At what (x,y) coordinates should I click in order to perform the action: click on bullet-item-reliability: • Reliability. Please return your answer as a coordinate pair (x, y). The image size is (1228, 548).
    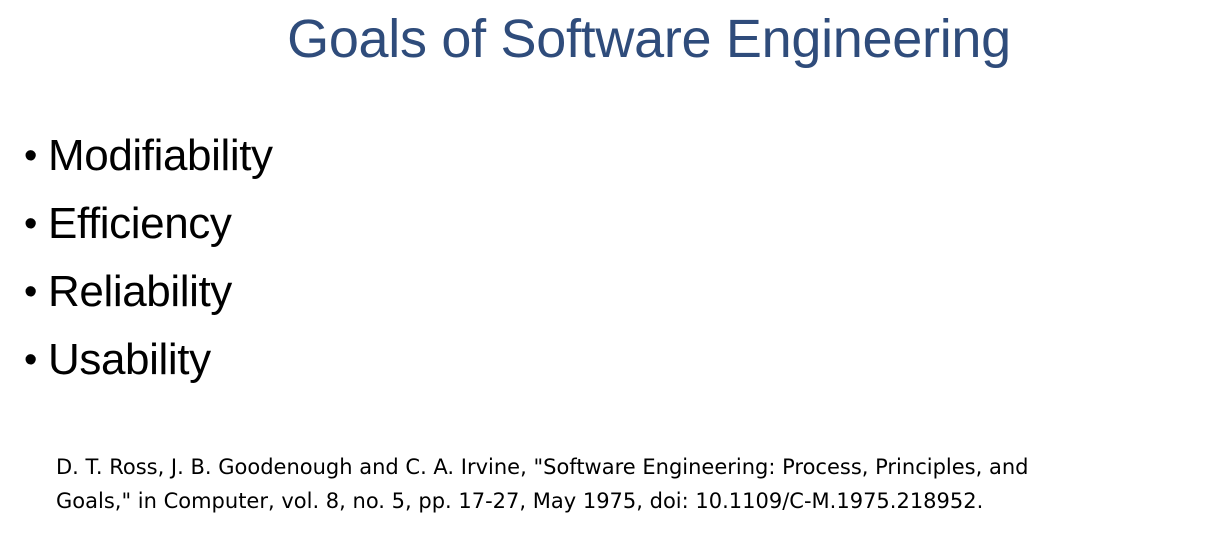
    Looking at the image, I should click on (374, 292).